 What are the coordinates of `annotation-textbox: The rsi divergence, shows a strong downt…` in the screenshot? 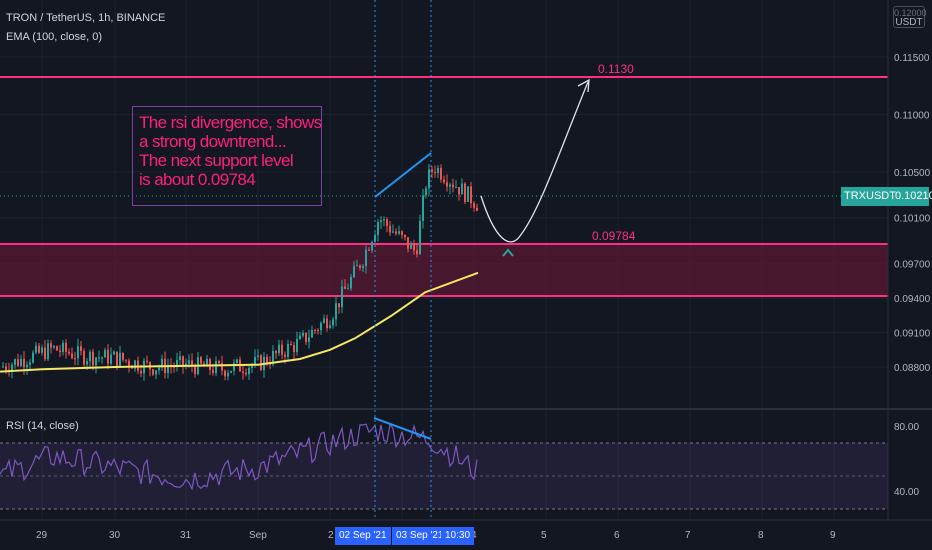 It's located at (227, 156).